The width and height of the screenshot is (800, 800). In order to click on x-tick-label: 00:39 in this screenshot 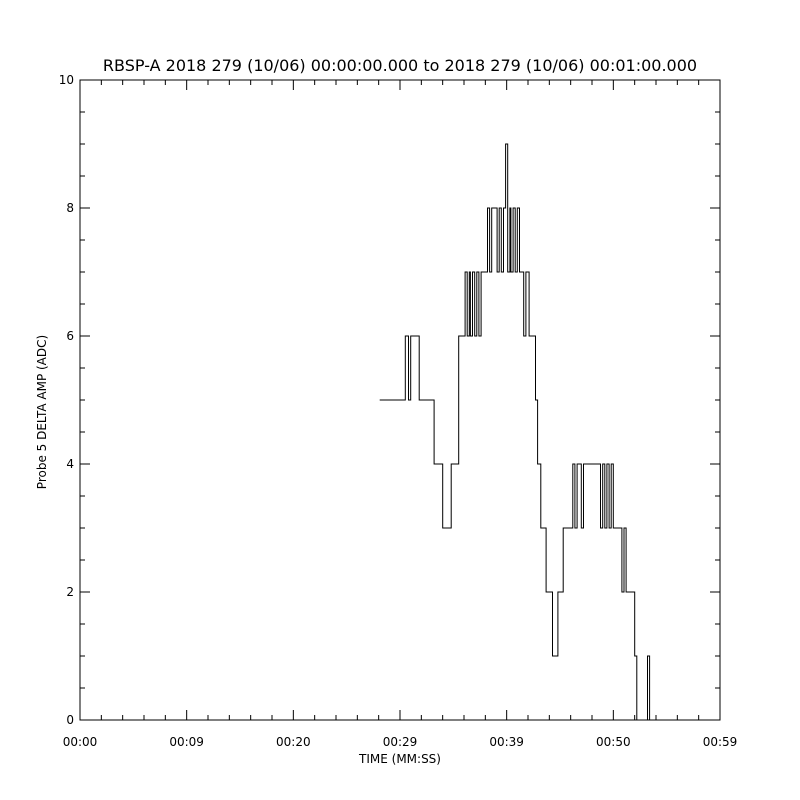, I will do `click(506, 742)`.